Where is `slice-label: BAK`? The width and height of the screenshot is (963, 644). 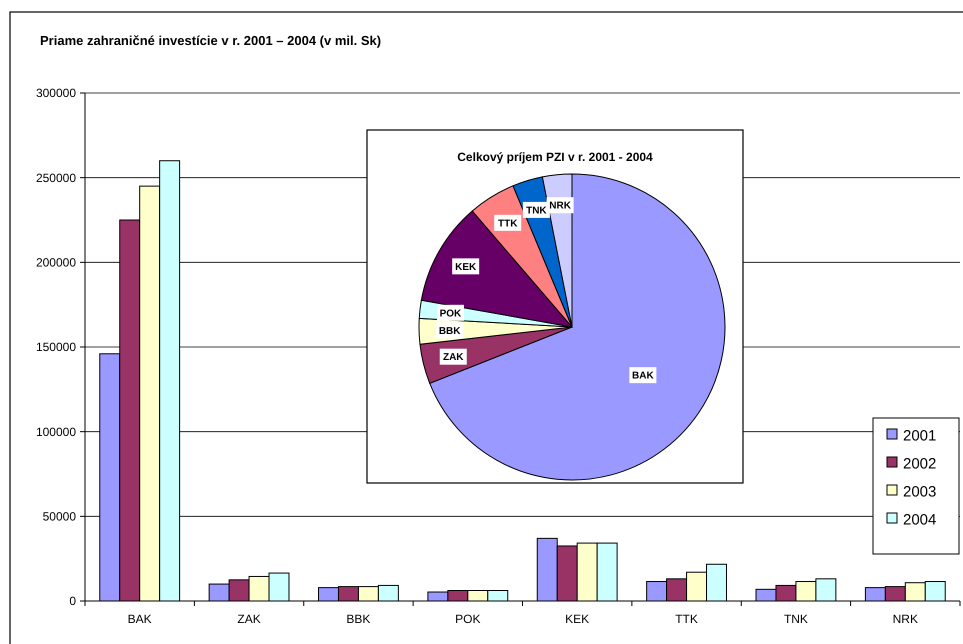
slice-label: BAK is located at coordinates (643, 376).